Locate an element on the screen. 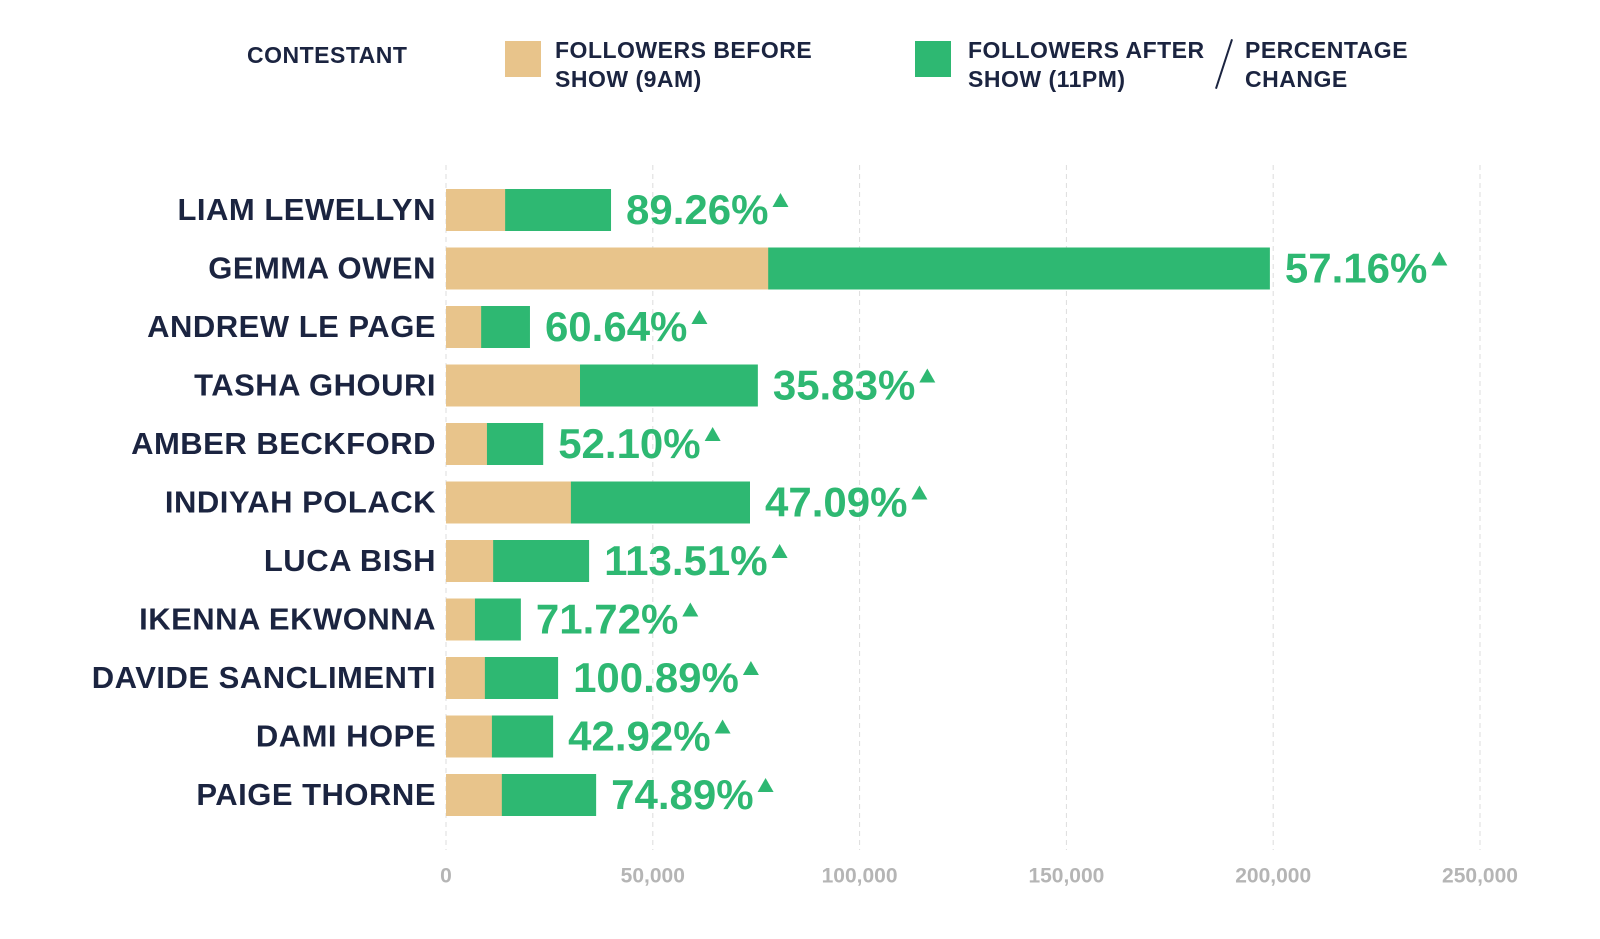 The width and height of the screenshot is (1600, 939). y-tick-label: PAIGE THORNE is located at coordinates (316, 794).